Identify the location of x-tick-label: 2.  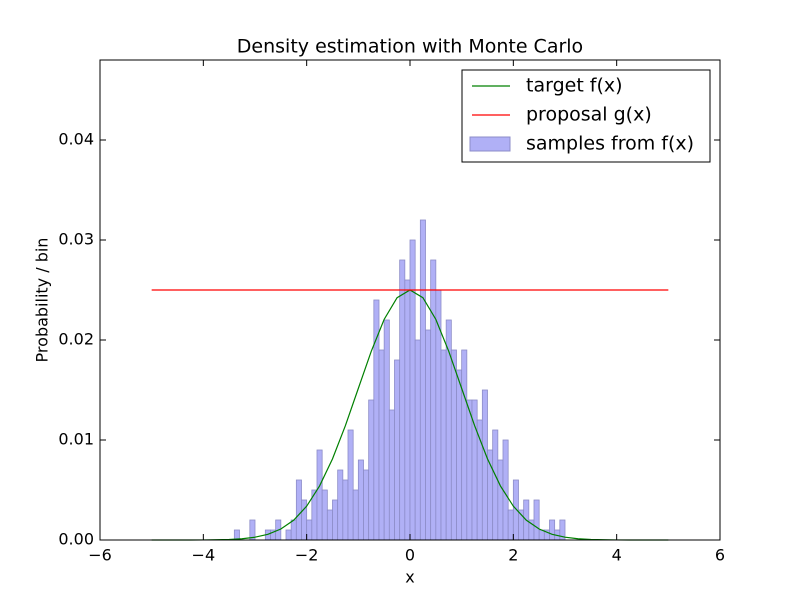
(513, 555).